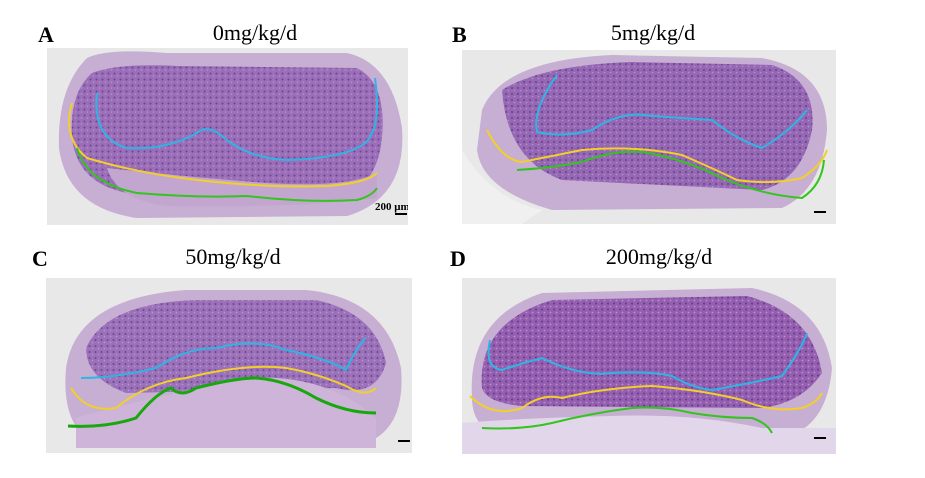 This screenshot has width=925, height=478. Describe the element at coordinates (255, 32) in the screenshot. I see `panel-a-title: 0mg/kg/d` at that location.